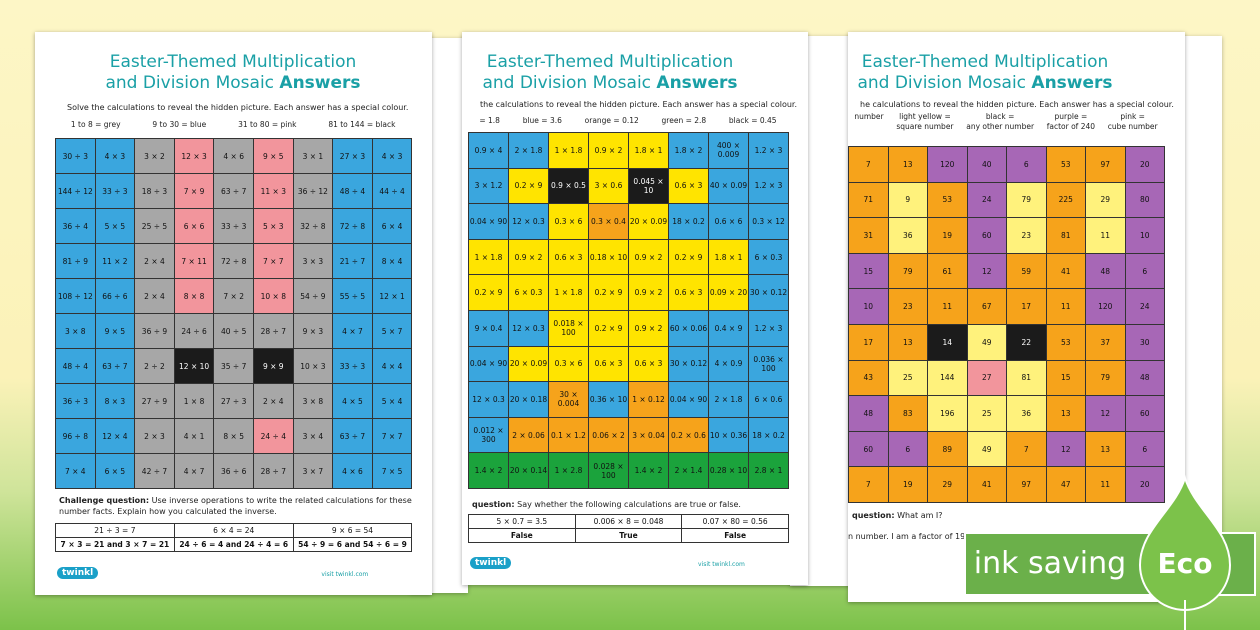  I want to click on answer-cell: 24 ÷ 6 = 4 and 24 ÷ 4 = 6, so click(233, 544).